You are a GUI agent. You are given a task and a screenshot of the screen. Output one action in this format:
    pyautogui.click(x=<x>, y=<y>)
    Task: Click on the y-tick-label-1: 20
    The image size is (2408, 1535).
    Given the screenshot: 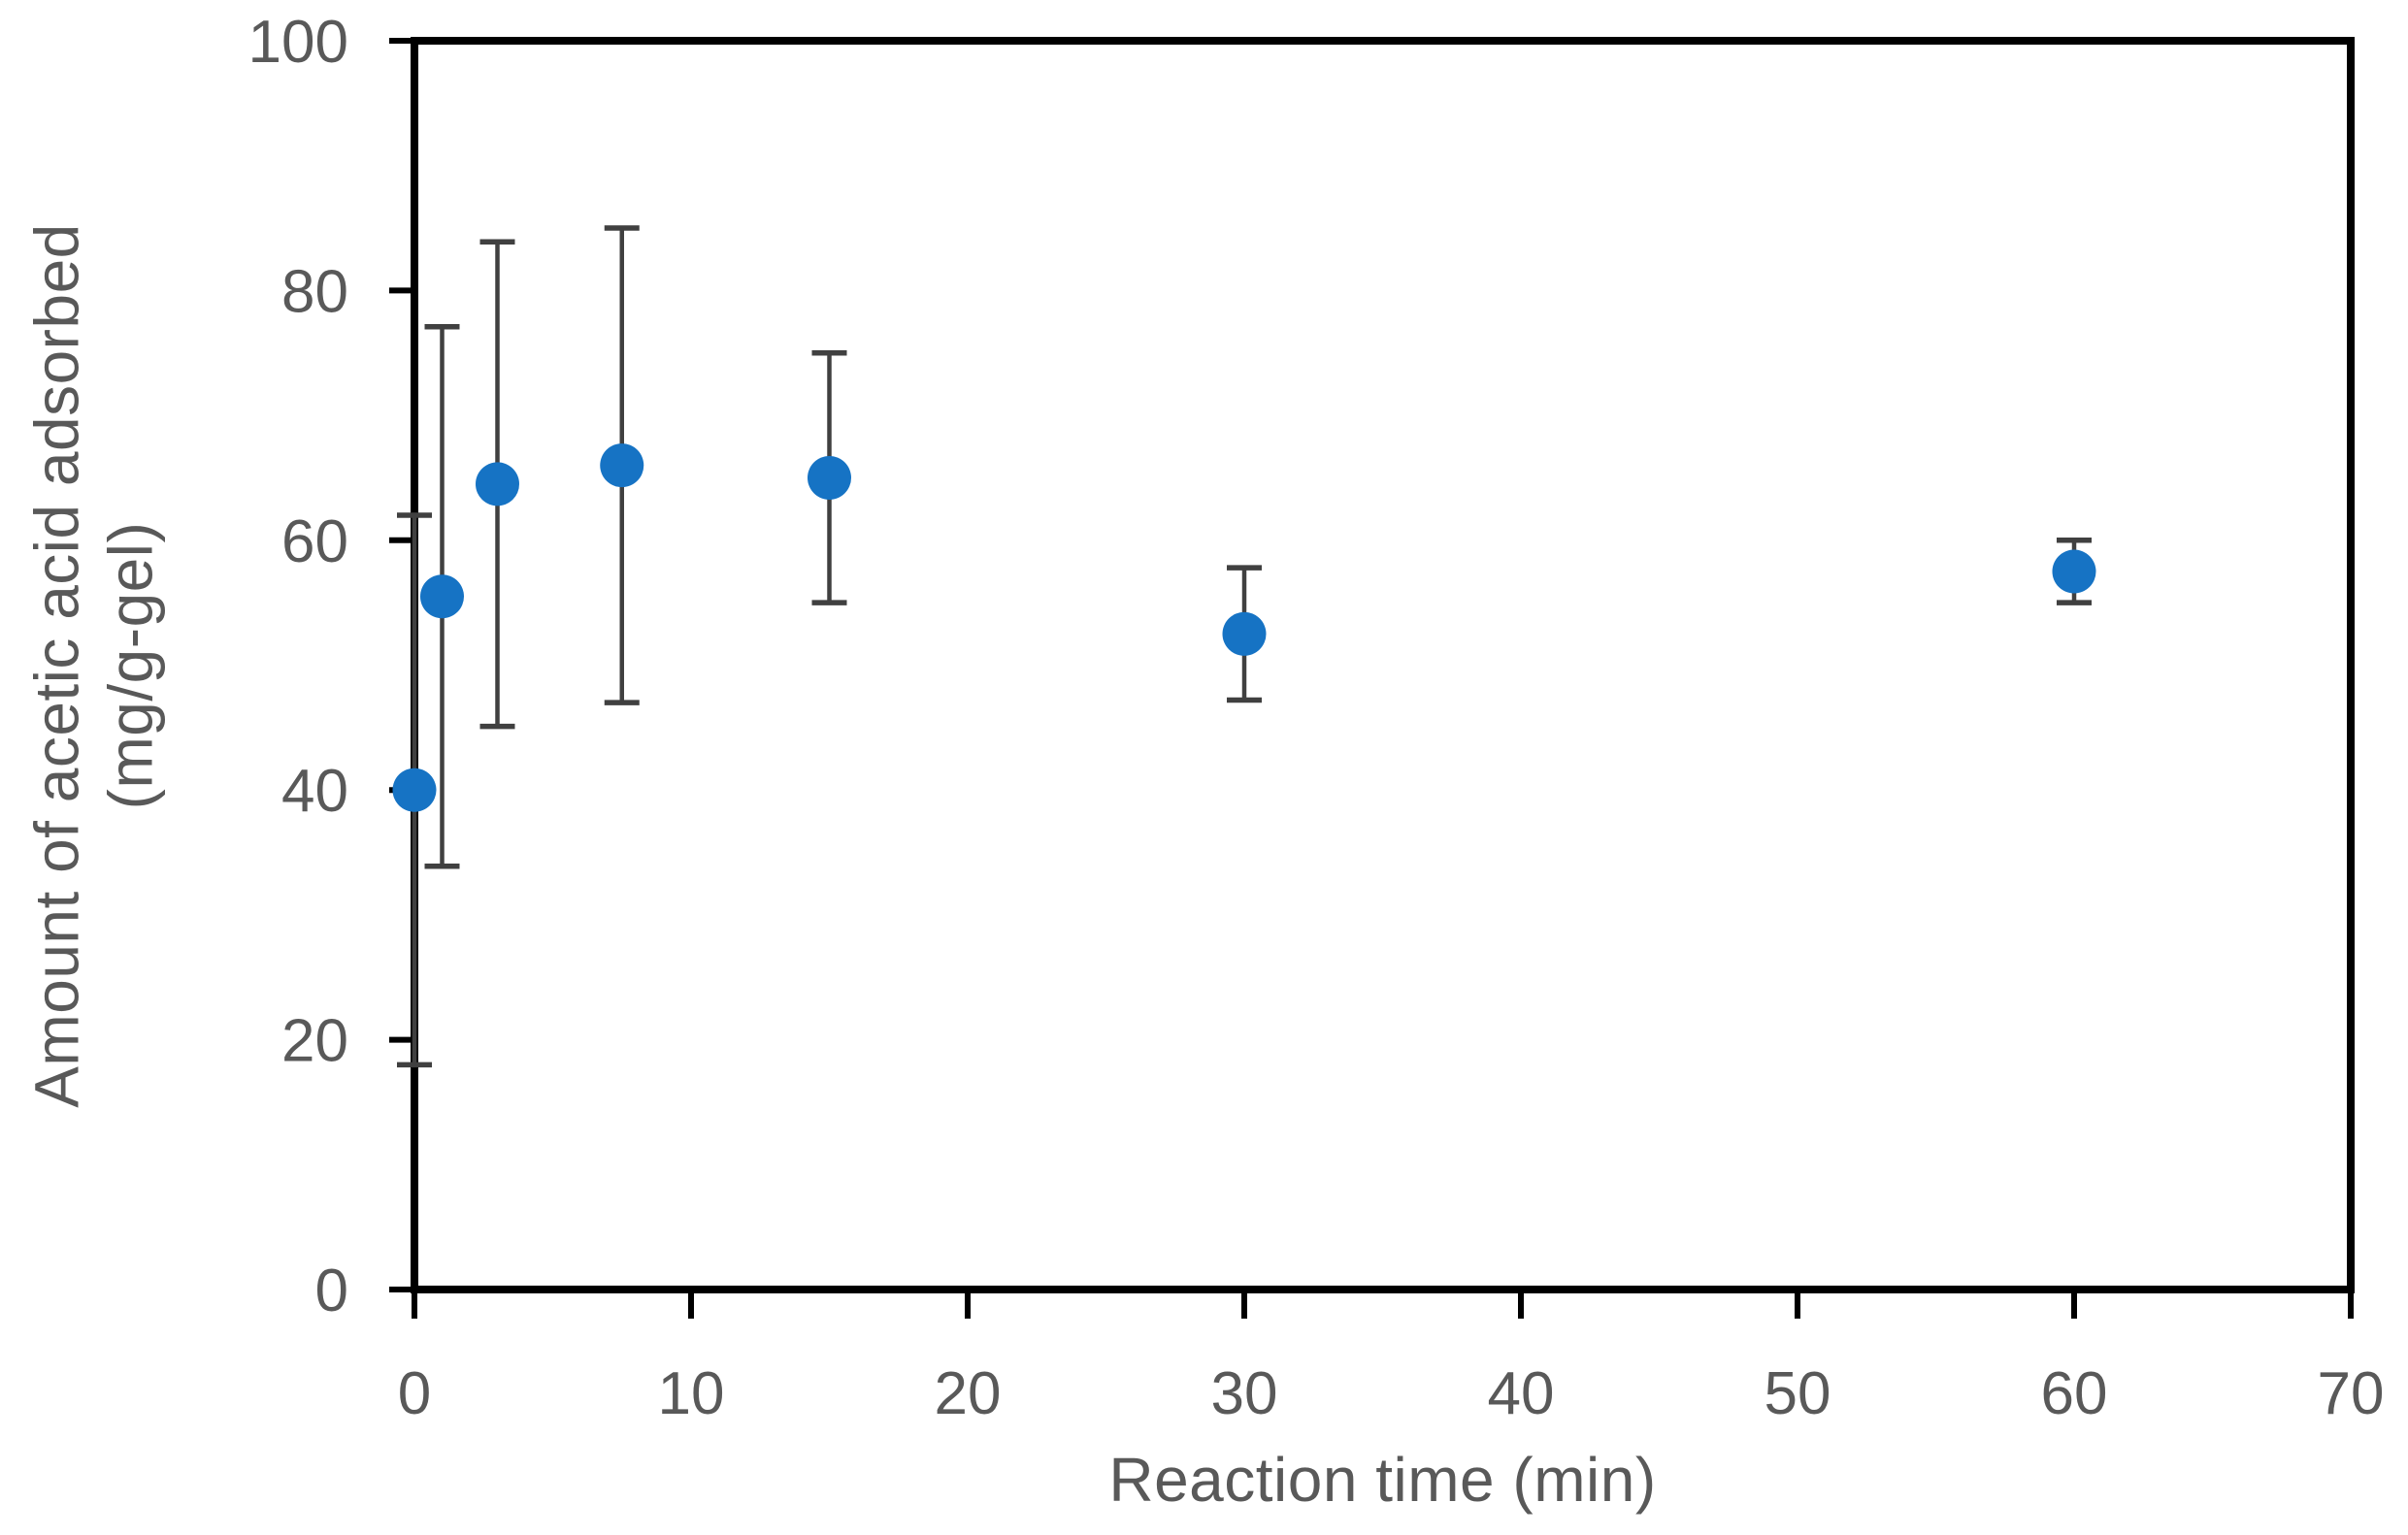 What is the action you would take?
    pyautogui.click(x=314, y=1042)
    